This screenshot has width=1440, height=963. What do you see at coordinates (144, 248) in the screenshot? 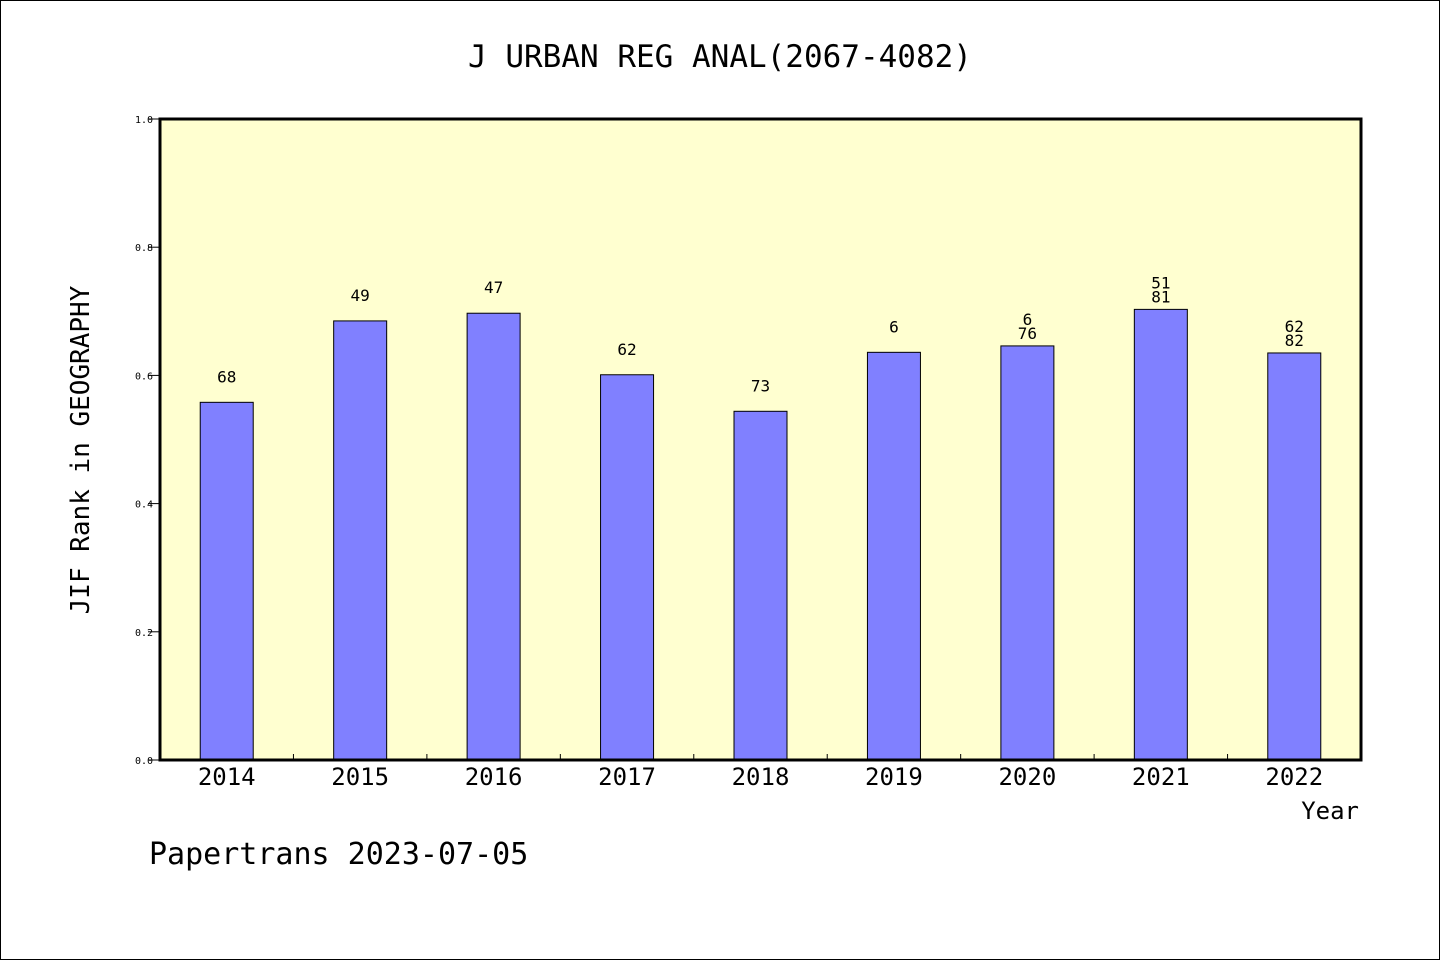
I see `y-tick-label: 0.8` at bounding box center [144, 248].